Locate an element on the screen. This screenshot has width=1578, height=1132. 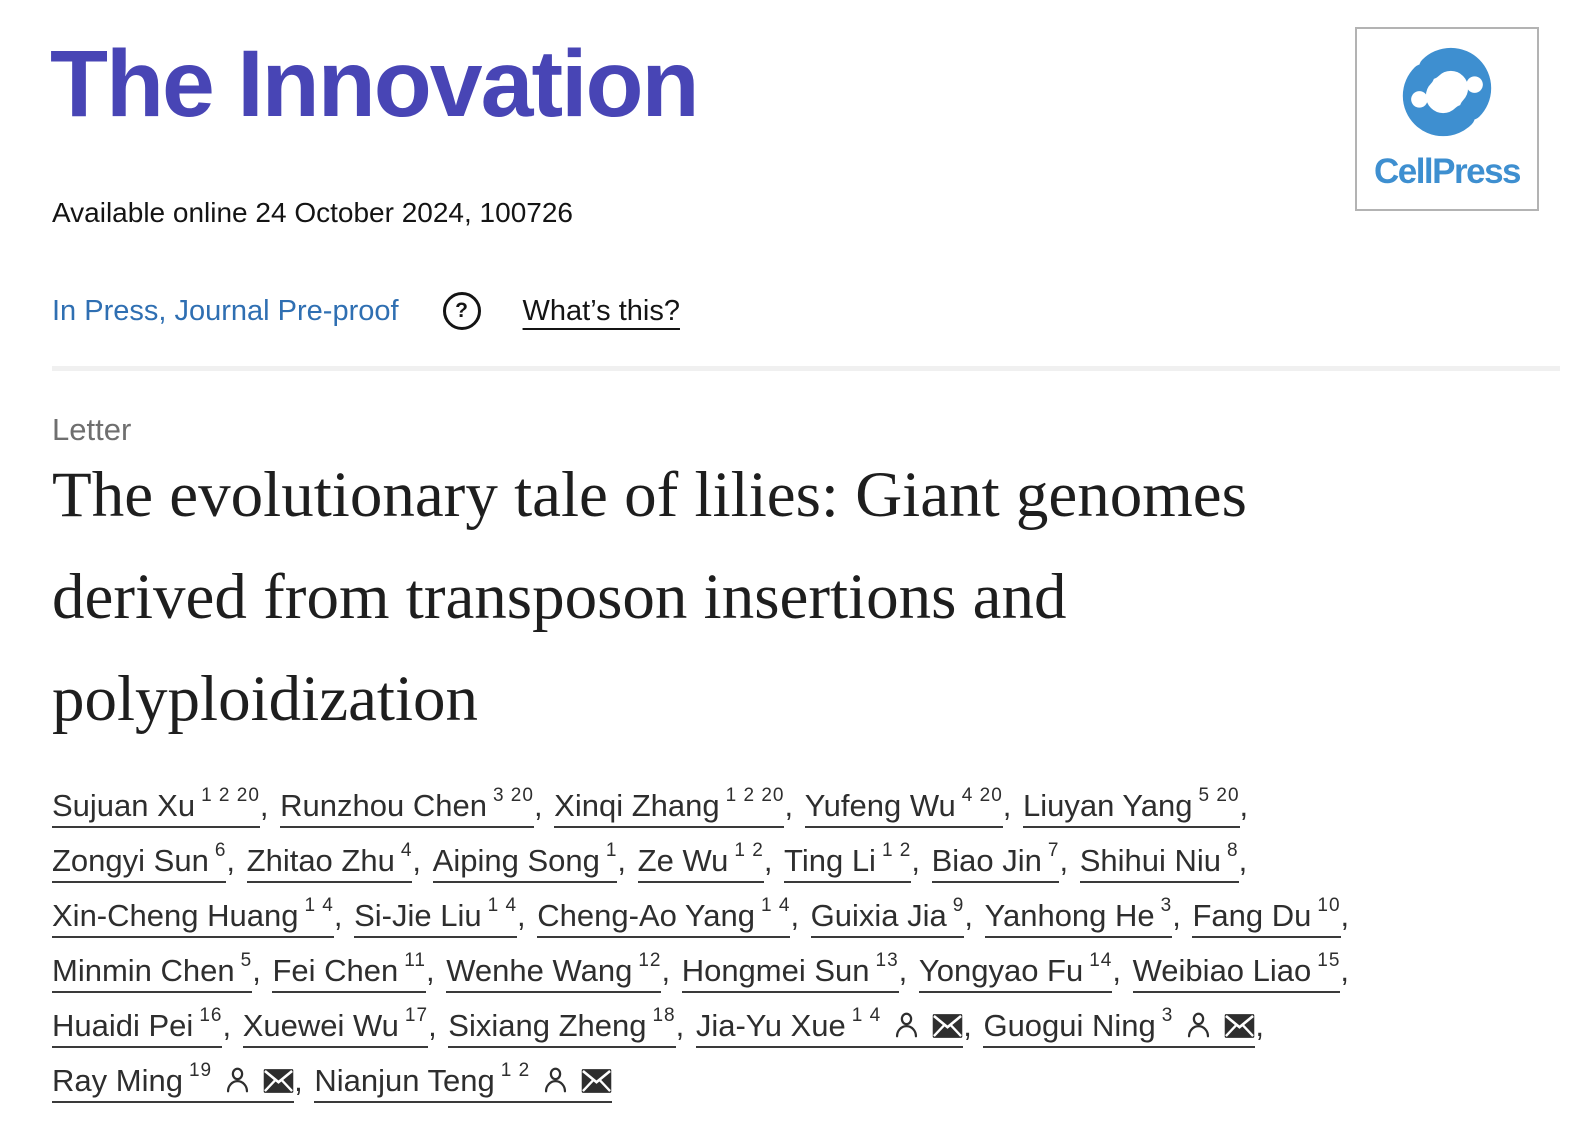
journal-logo: The Innovation is located at coordinates (375, 84).